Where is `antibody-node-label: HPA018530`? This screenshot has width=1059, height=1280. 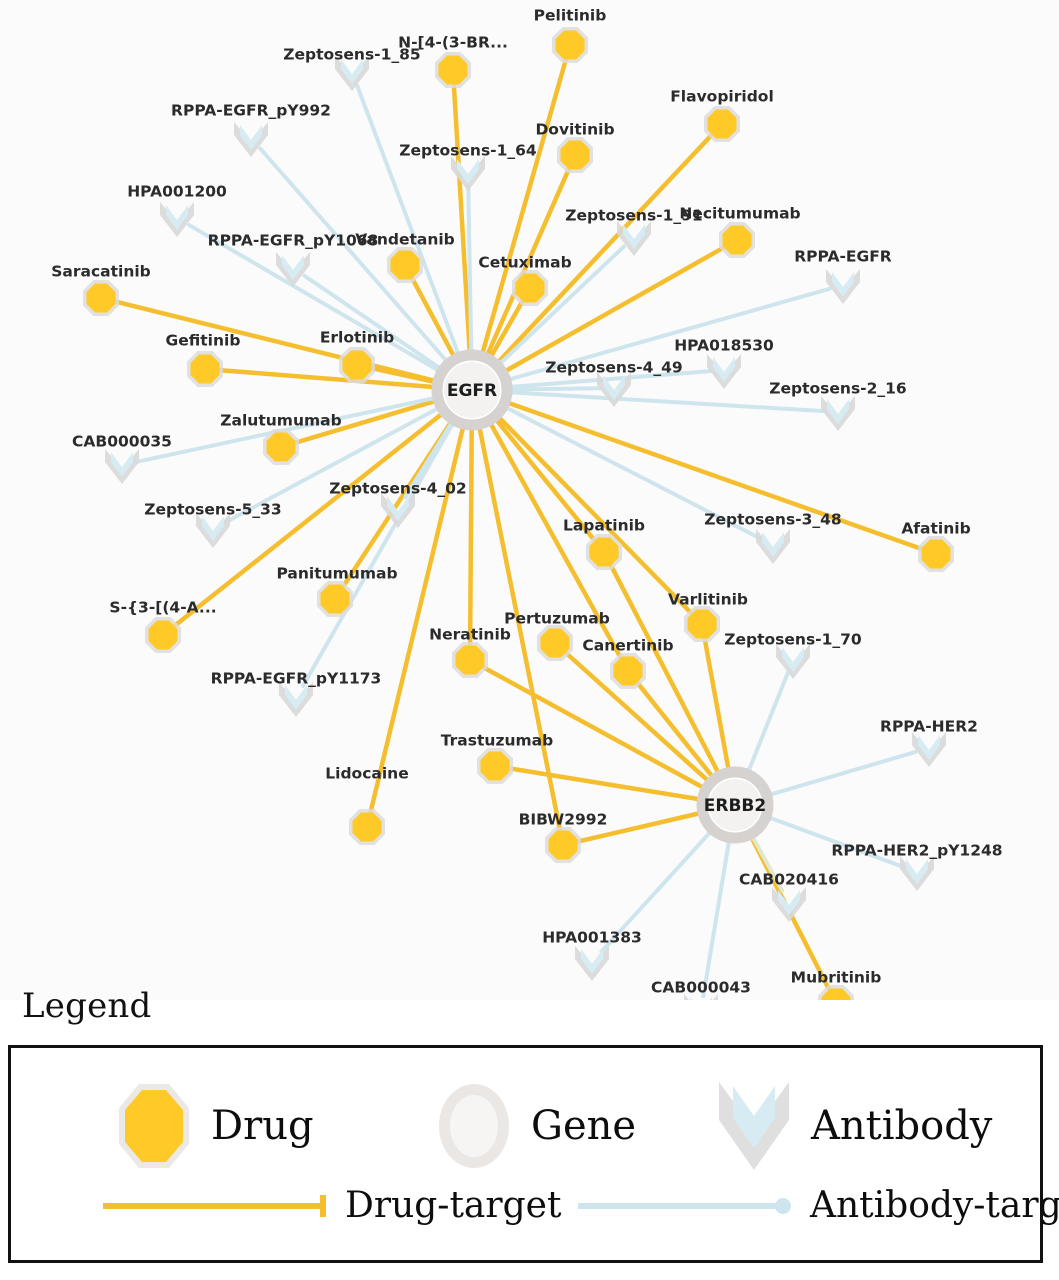 antibody-node-label: HPA018530 is located at coordinates (724, 346).